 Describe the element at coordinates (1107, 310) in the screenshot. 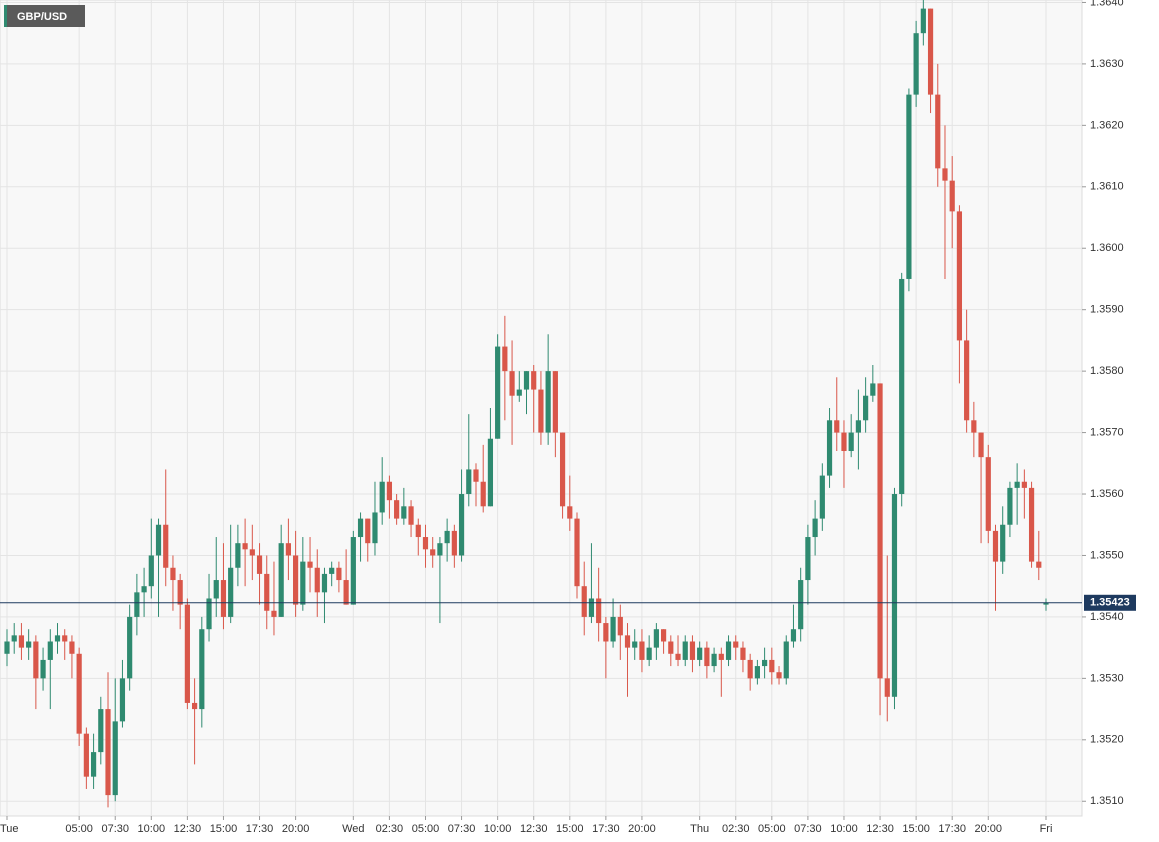

I see `y-tick-label: 1.3590` at that location.